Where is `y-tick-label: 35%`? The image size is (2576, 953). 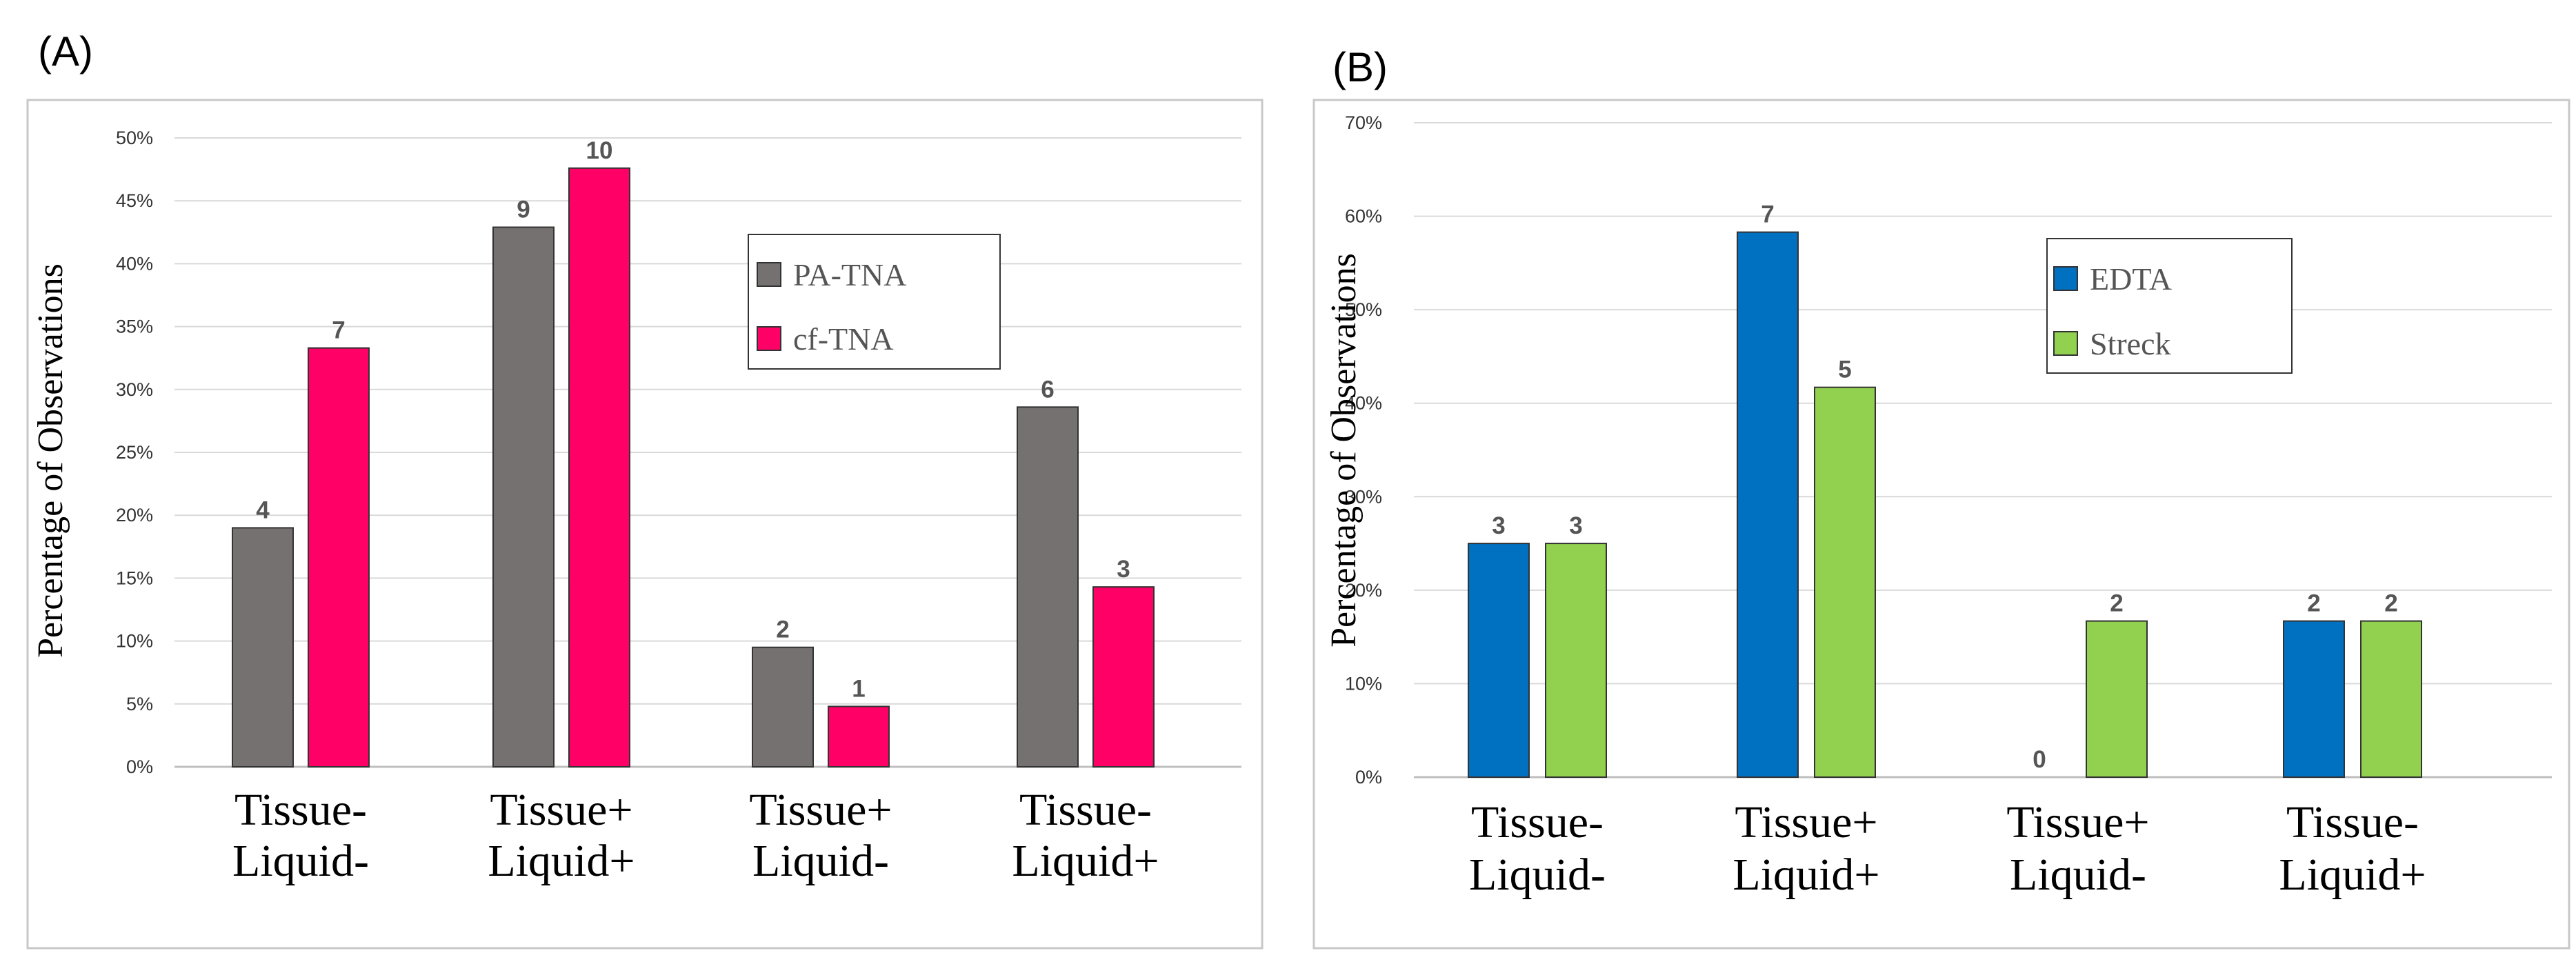
y-tick-label: 35% is located at coordinates (134, 327).